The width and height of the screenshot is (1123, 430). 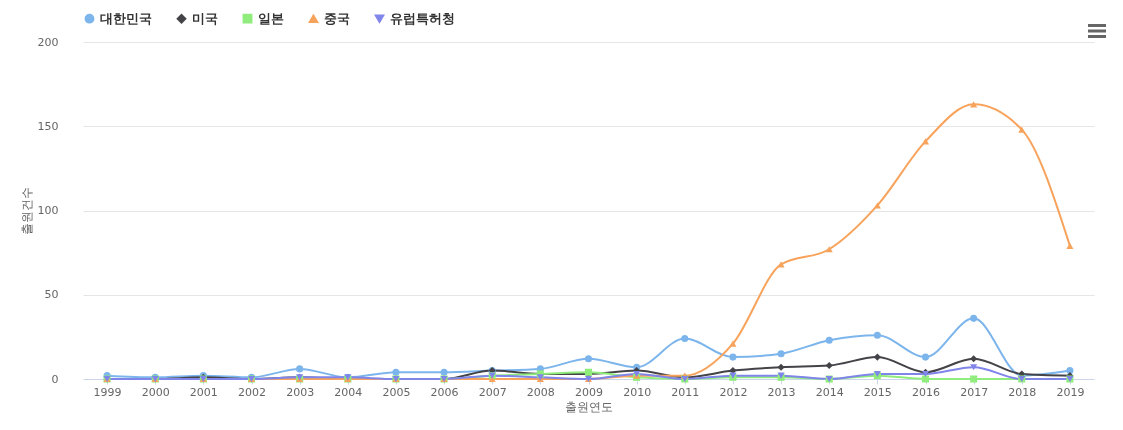 What do you see at coordinates (1022, 392) in the screenshot?
I see `x-tick-label: 2018` at bounding box center [1022, 392].